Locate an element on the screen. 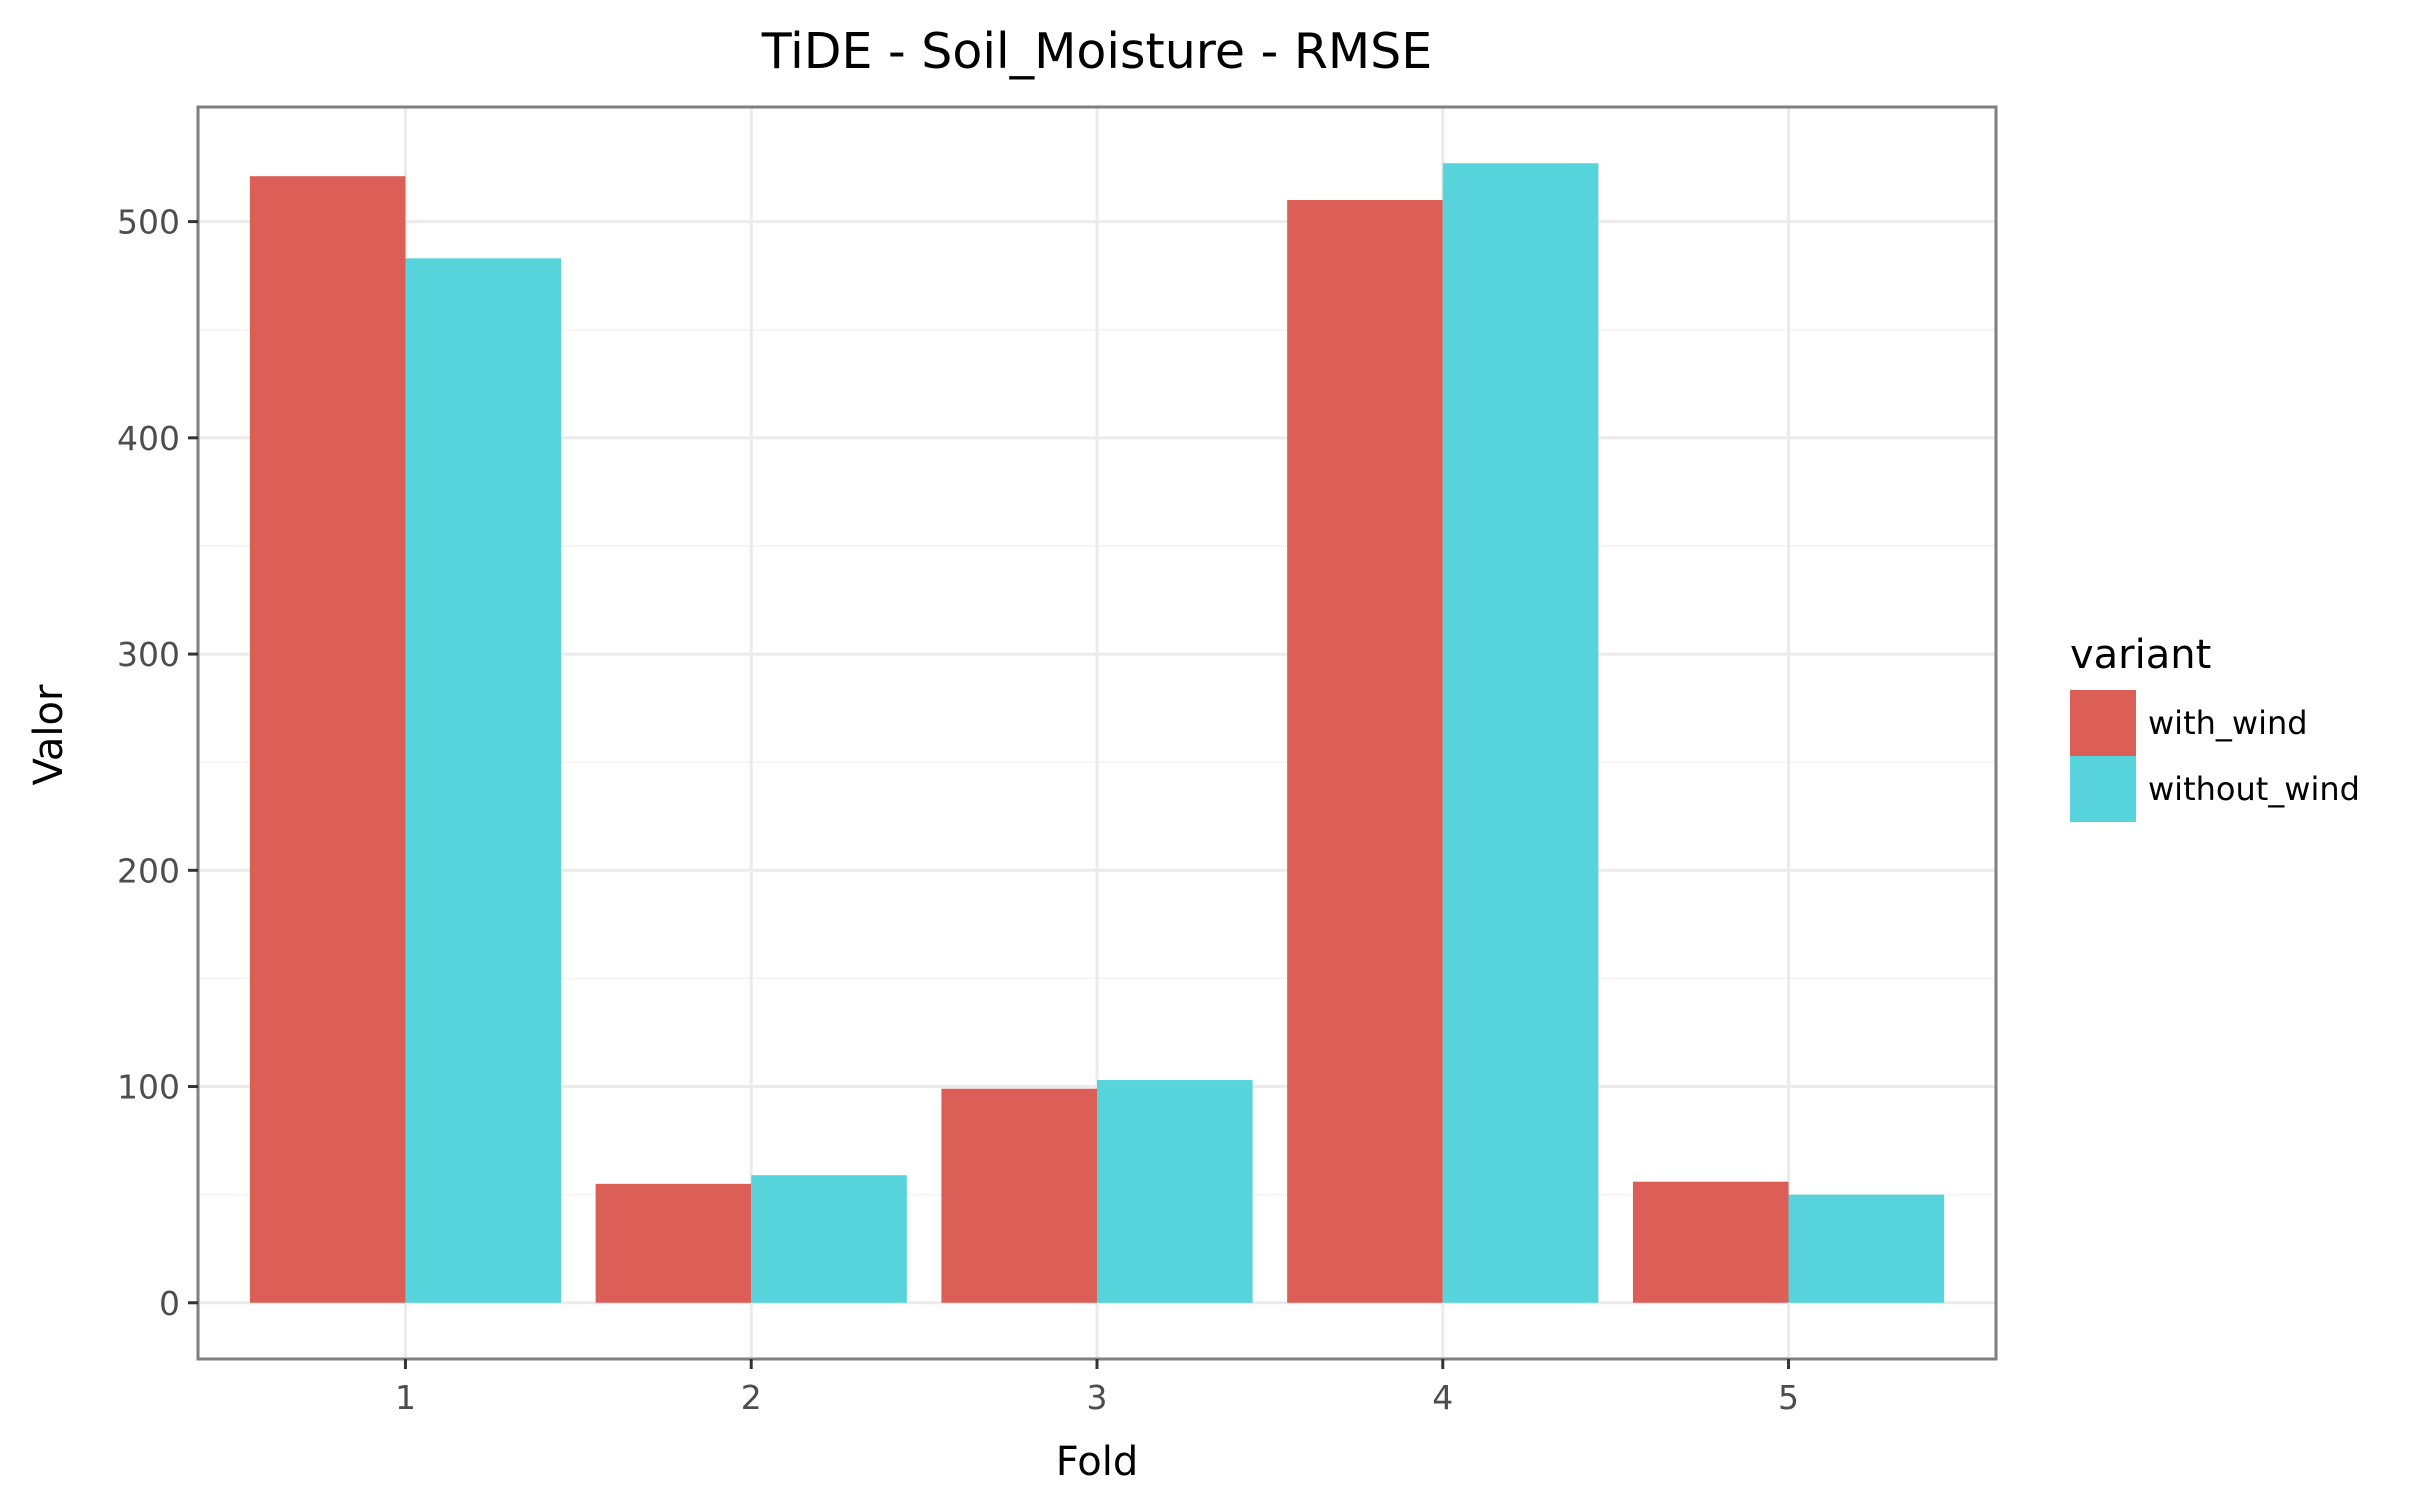 This screenshot has width=2411, height=1511. x-tick-label: 4 is located at coordinates (1442, 1397).